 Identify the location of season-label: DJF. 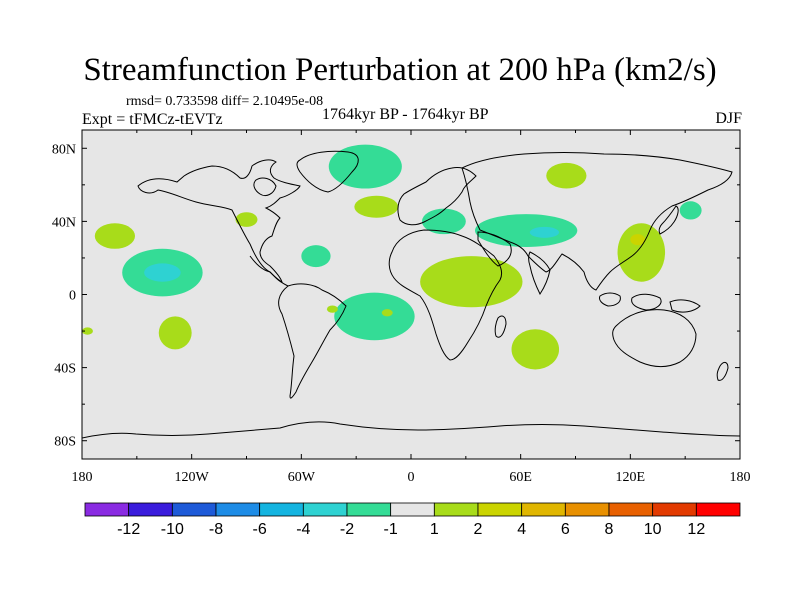
(728, 118).